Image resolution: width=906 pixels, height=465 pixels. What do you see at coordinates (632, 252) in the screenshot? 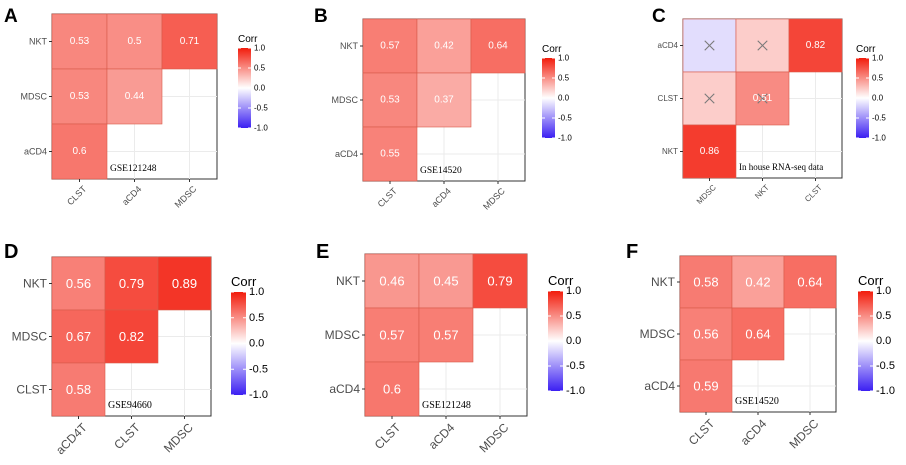
I see `panel-letter: F` at bounding box center [632, 252].